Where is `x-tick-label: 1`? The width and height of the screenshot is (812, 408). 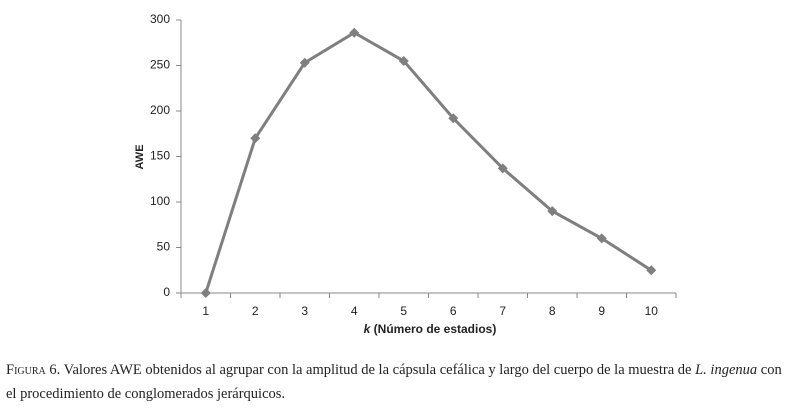 x-tick-label: 1 is located at coordinates (205, 311).